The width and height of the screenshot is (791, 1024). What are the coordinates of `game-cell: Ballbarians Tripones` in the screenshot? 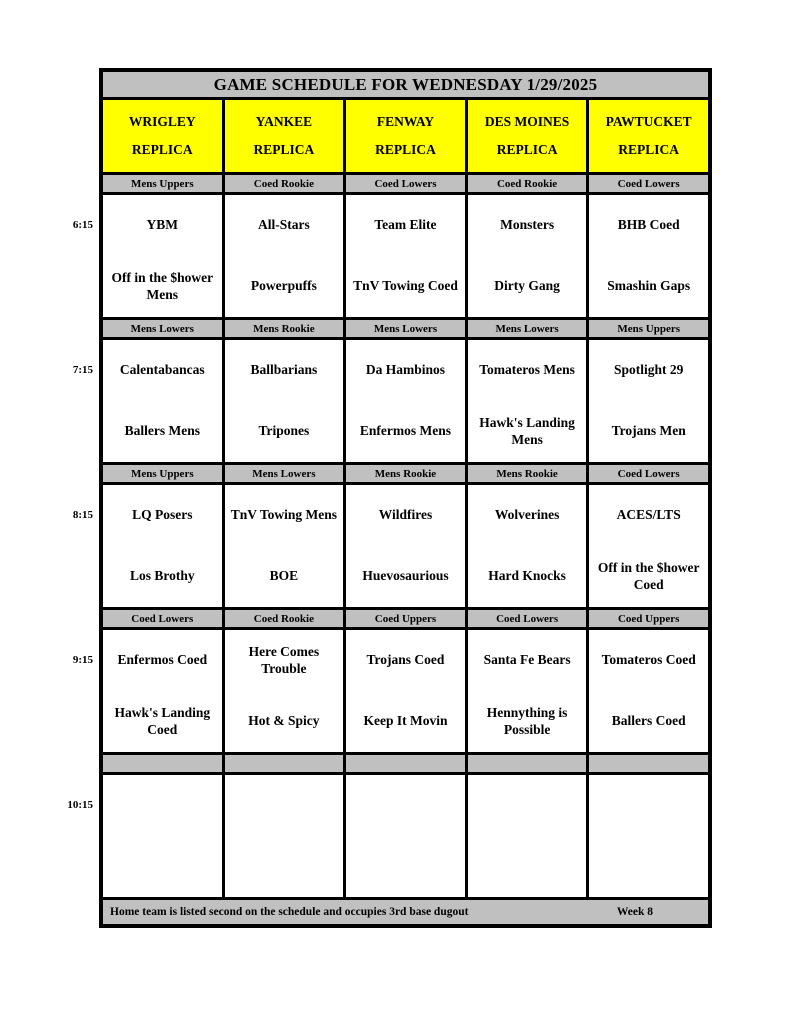 It's located at (284, 401).